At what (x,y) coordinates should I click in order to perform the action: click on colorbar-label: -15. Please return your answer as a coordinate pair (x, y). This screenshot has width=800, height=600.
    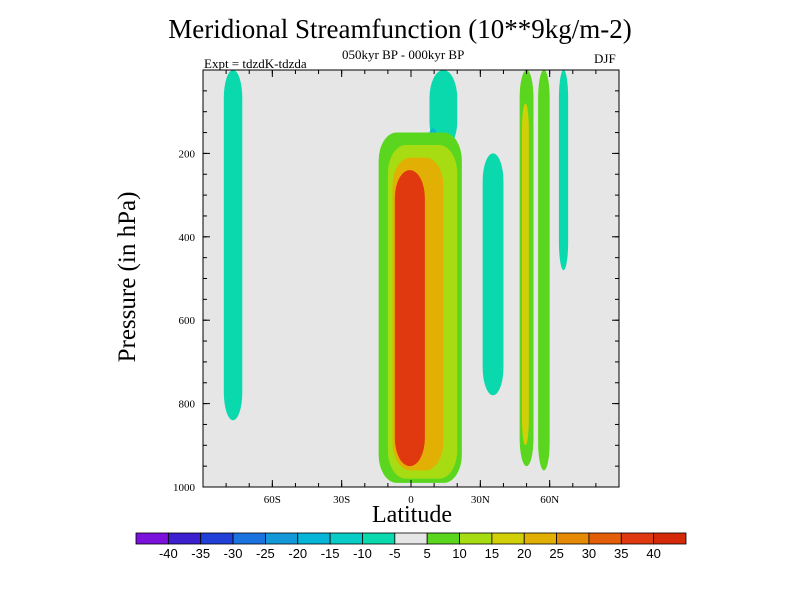
    Looking at the image, I should click on (330, 553).